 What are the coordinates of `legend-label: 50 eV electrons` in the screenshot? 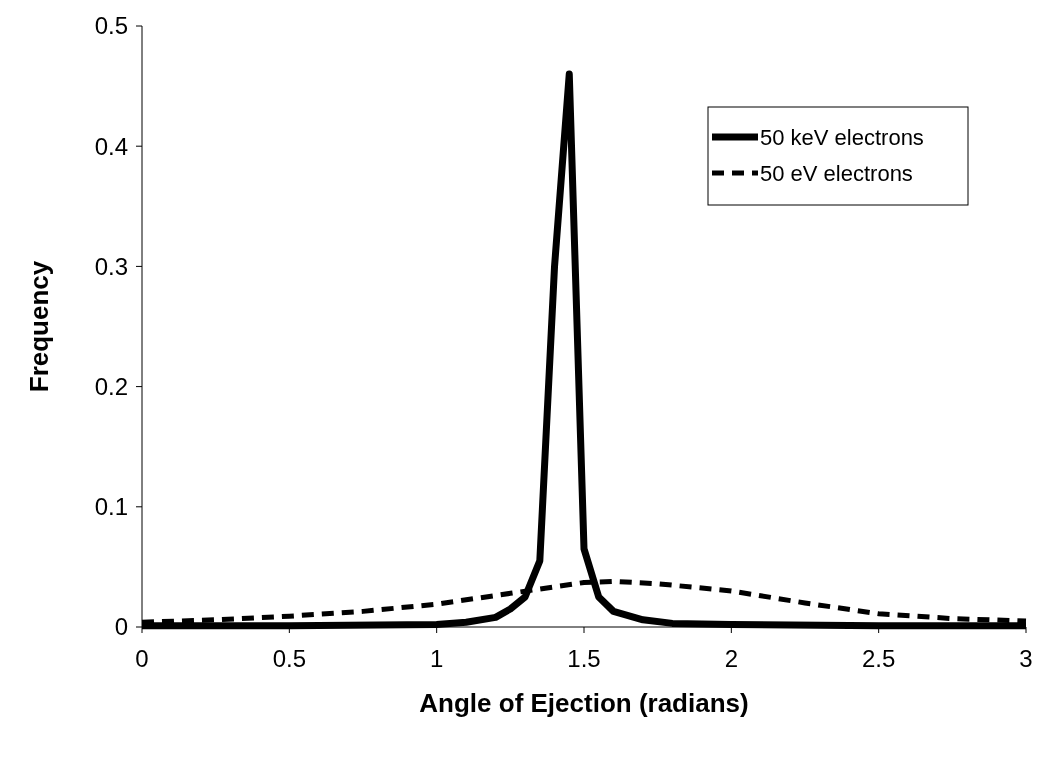 It's located at (836, 173).